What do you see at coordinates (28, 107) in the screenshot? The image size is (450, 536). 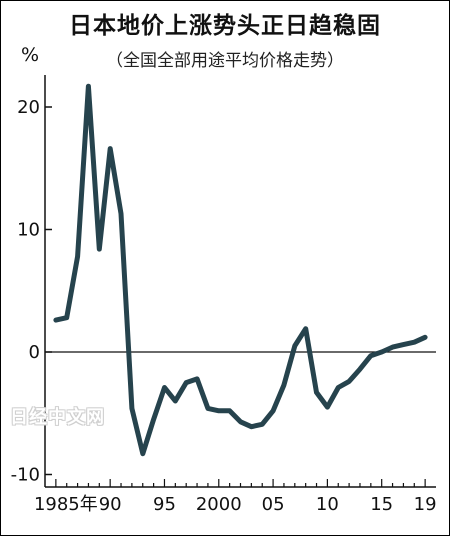 I see `y-tick-label: 20` at bounding box center [28, 107].